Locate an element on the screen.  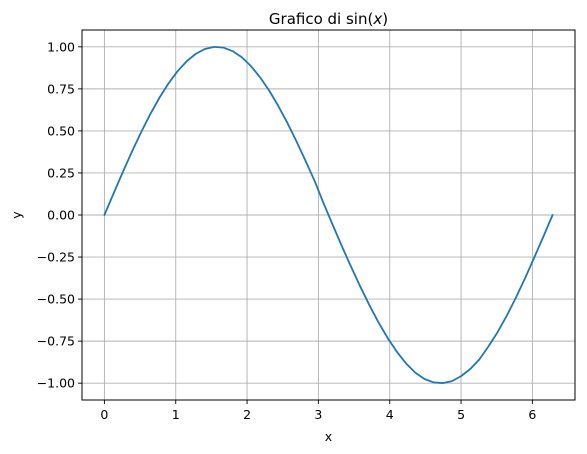
x-tick-label: 0 is located at coordinates (104, 414).